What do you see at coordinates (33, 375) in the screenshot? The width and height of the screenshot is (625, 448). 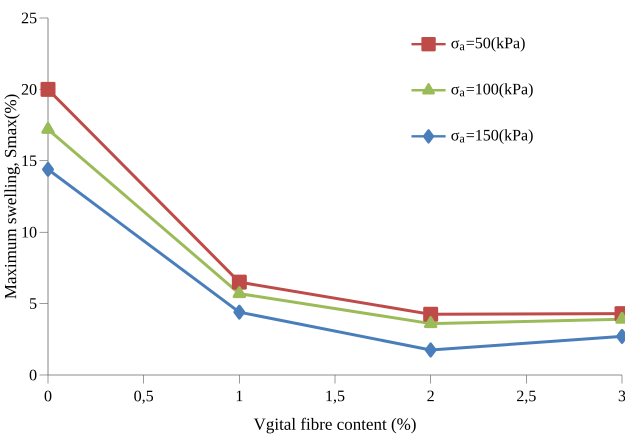 I see `y-tick-label: 0` at bounding box center [33, 375].